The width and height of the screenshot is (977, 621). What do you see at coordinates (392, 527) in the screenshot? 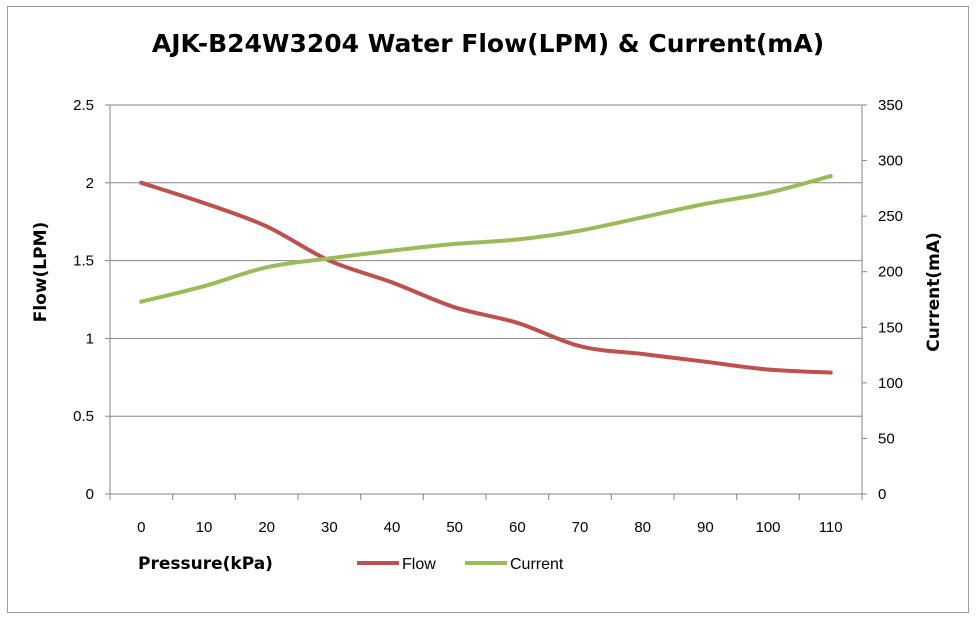
I see `x-tick-label: 40` at bounding box center [392, 527].